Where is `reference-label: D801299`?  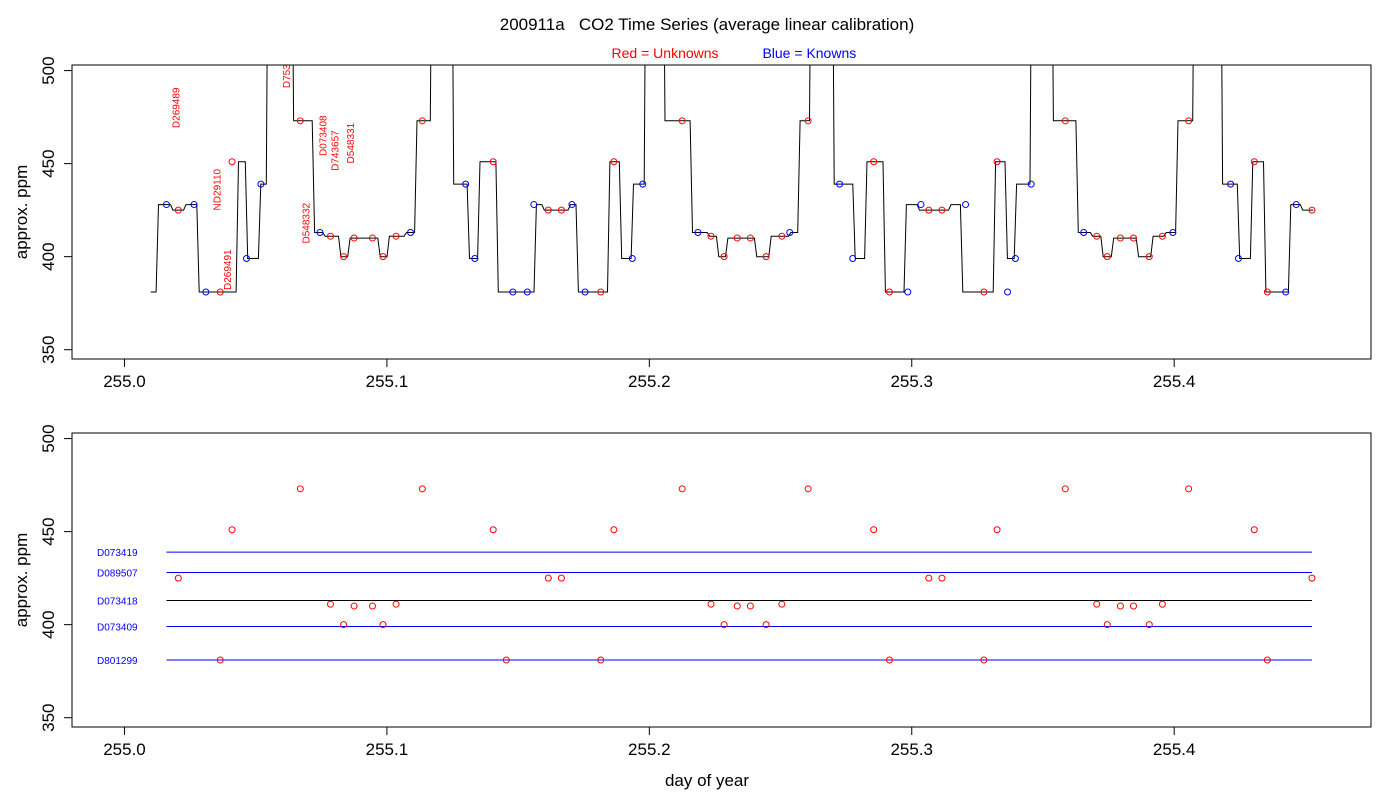 reference-label: D801299 is located at coordinates (117, 661).